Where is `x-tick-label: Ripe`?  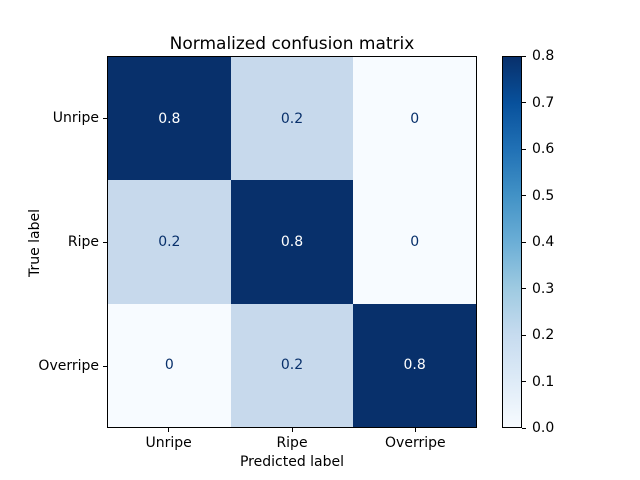
x-tick-label: Ripe is located at coordinates (292, 443).